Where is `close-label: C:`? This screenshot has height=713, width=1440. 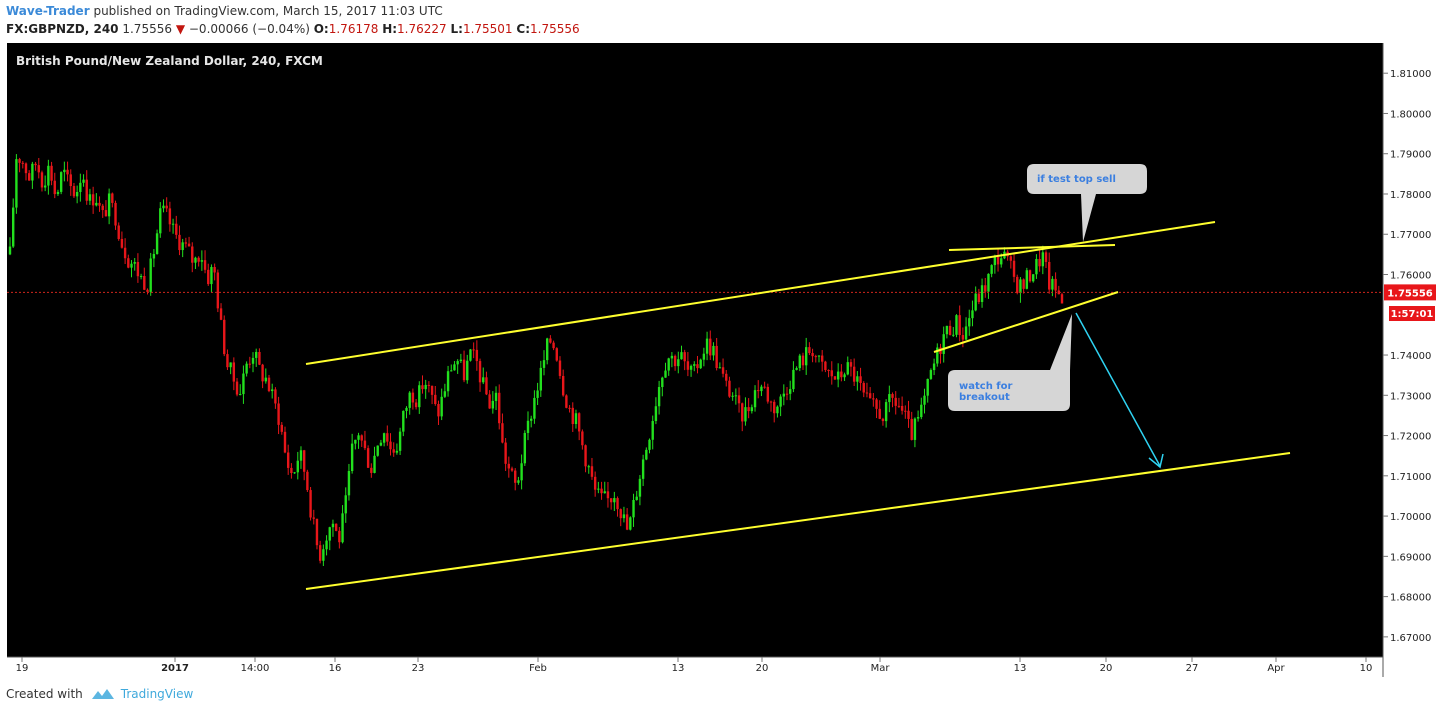 close-label: C: is located at coordinates (523, 29).